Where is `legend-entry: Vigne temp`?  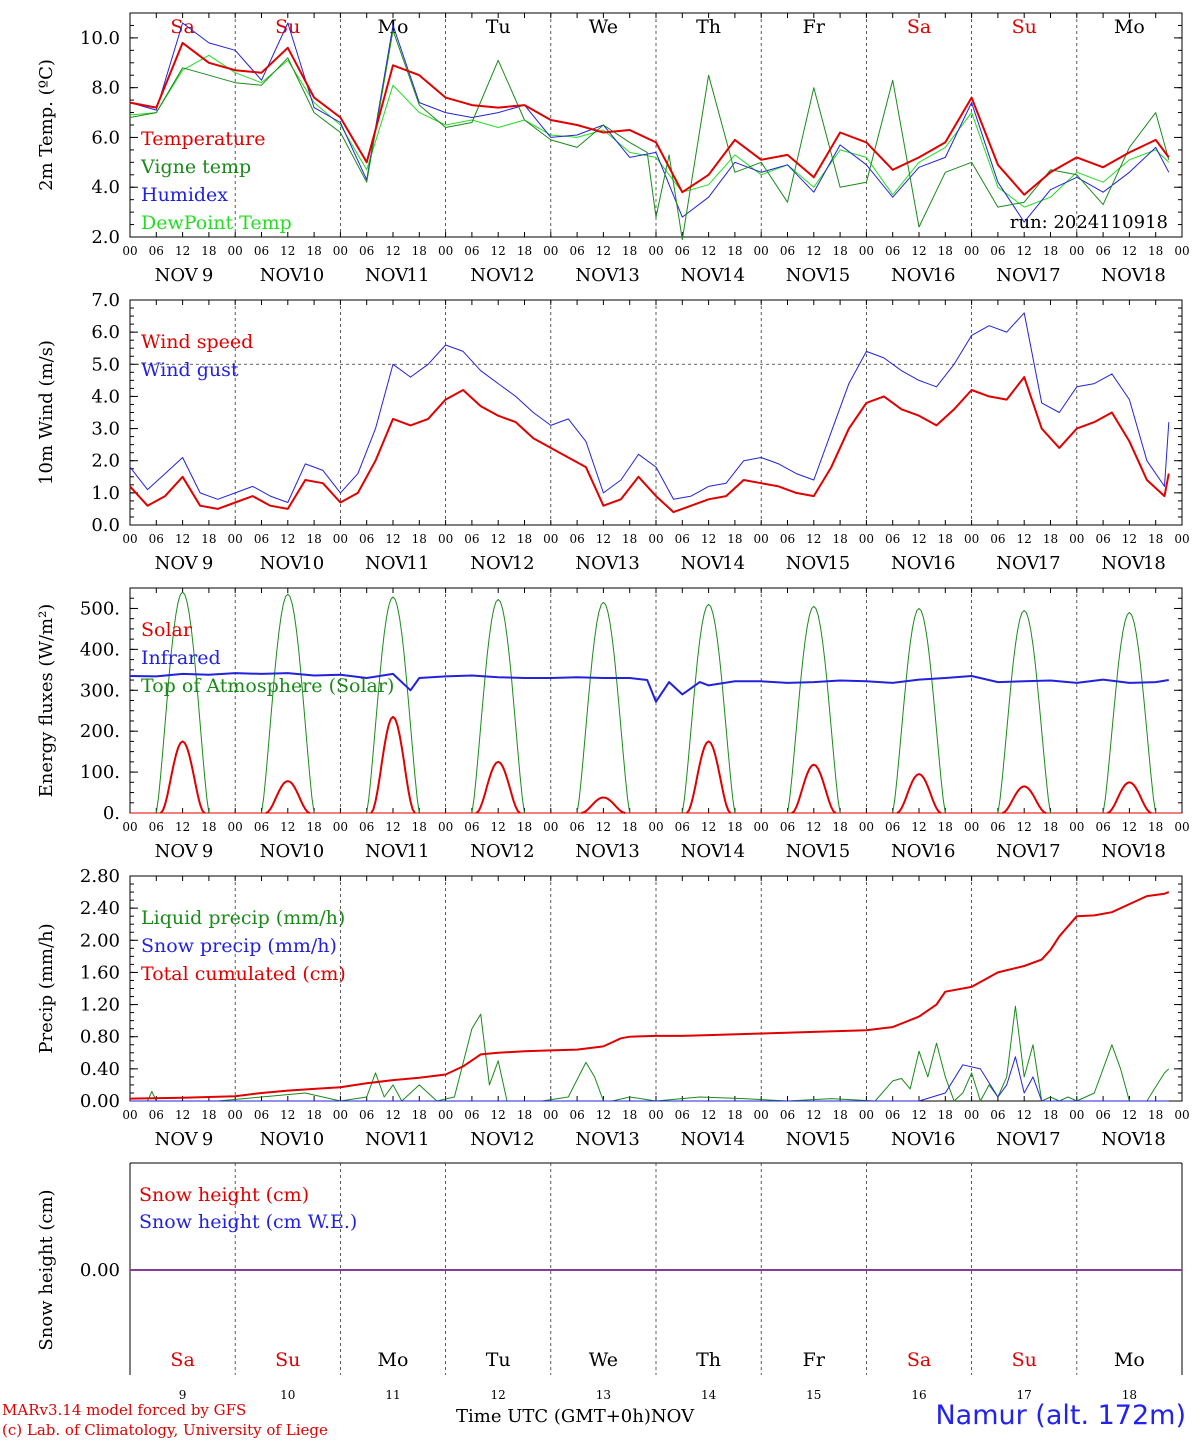 legend-entry: Vigne temp is located at coordinates (195, 167).